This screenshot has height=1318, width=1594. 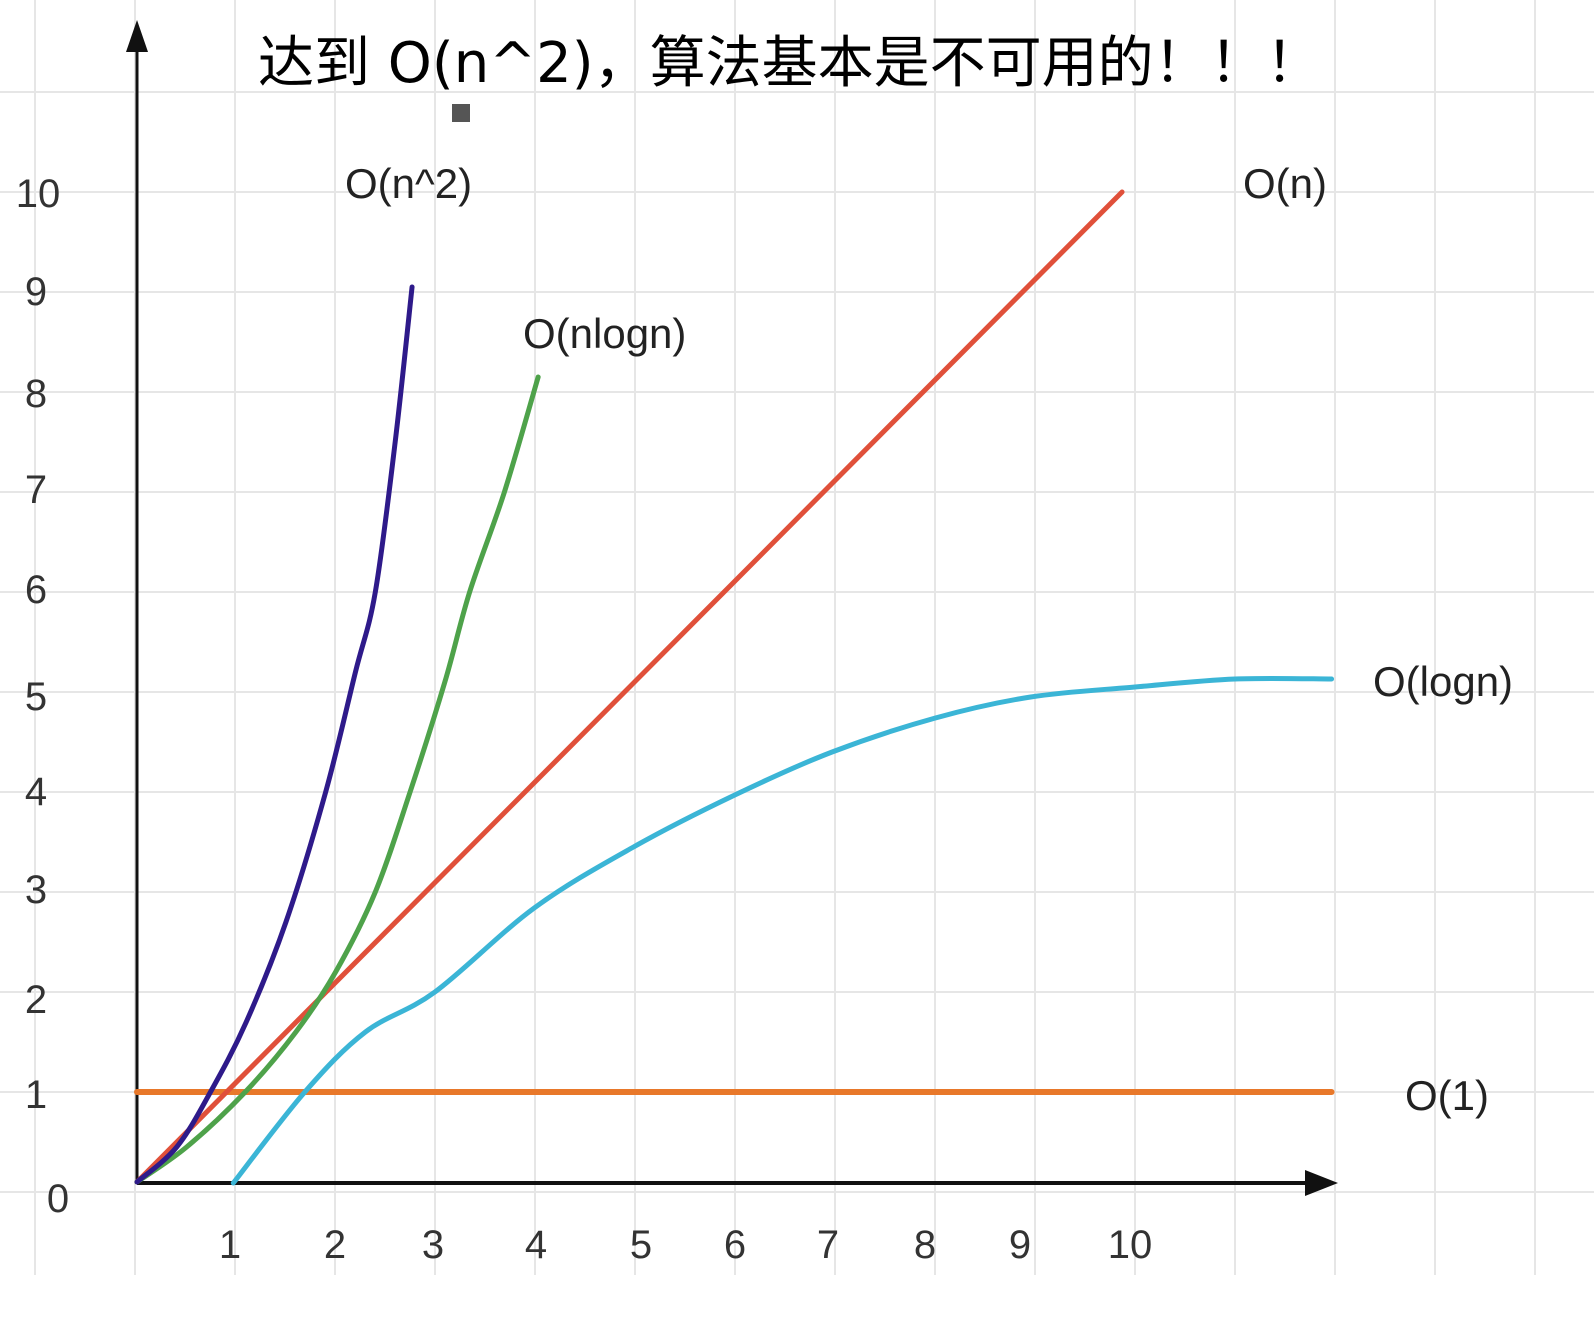 I want to click on series-label: O(1), so click(x=1447, y=1095).